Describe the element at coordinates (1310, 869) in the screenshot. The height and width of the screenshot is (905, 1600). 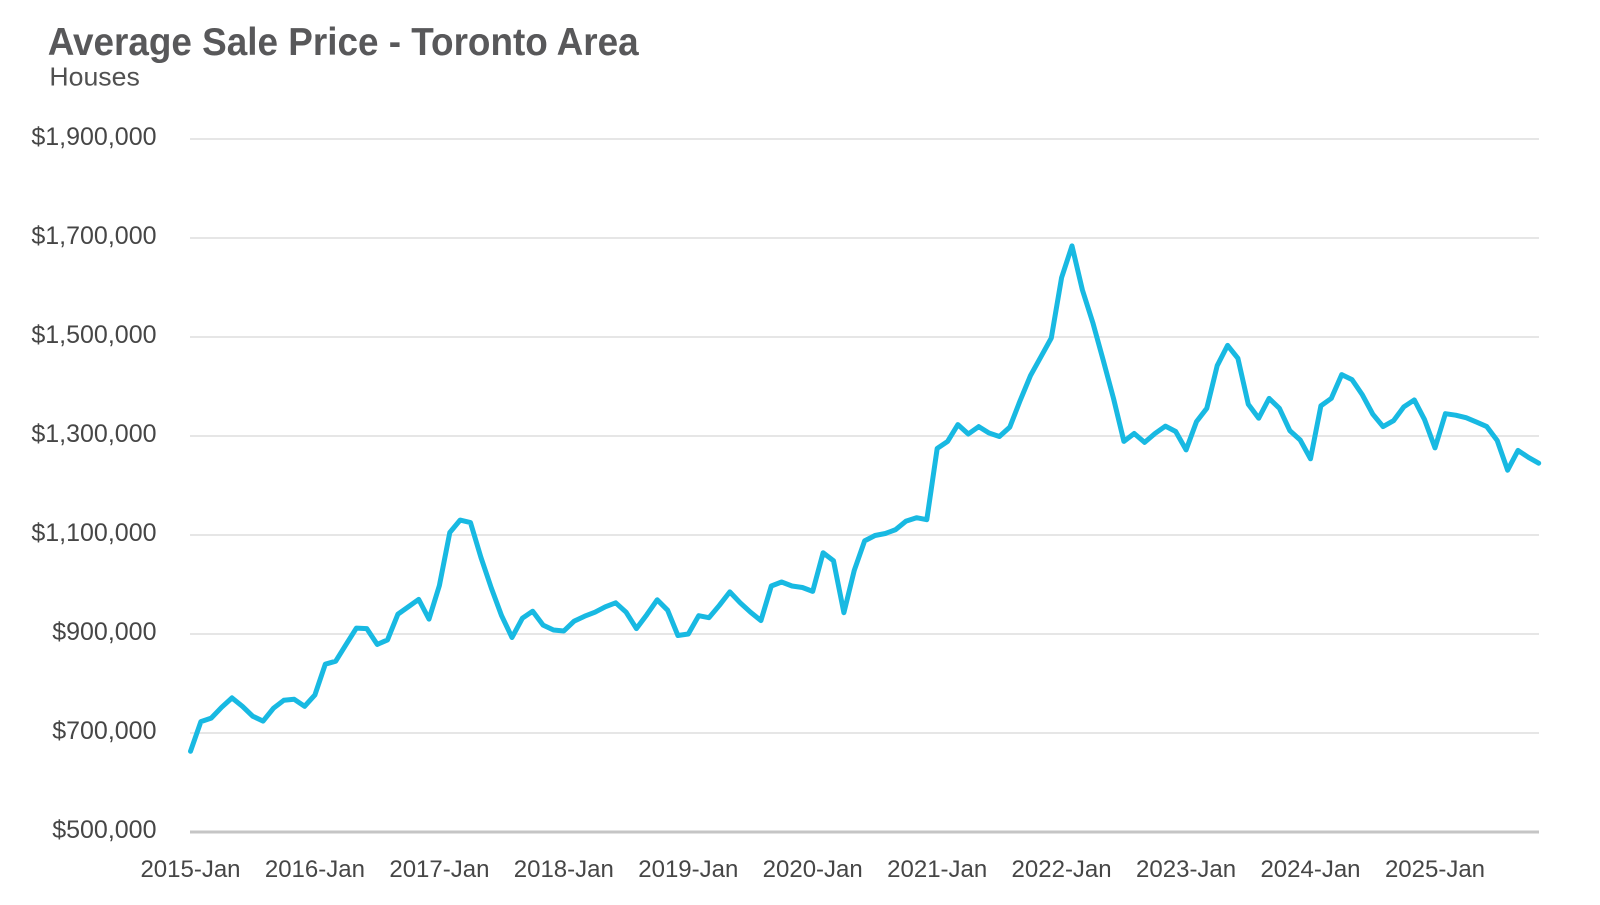
I see `svg-text: 2024-Jan` at that location.